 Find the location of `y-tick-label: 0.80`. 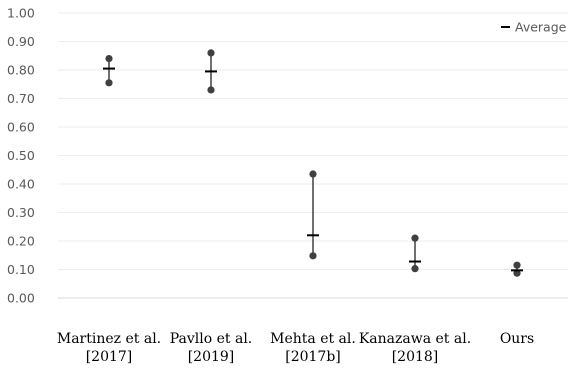

y-tick-label: 0.80 is located at coordinates (21, 70).